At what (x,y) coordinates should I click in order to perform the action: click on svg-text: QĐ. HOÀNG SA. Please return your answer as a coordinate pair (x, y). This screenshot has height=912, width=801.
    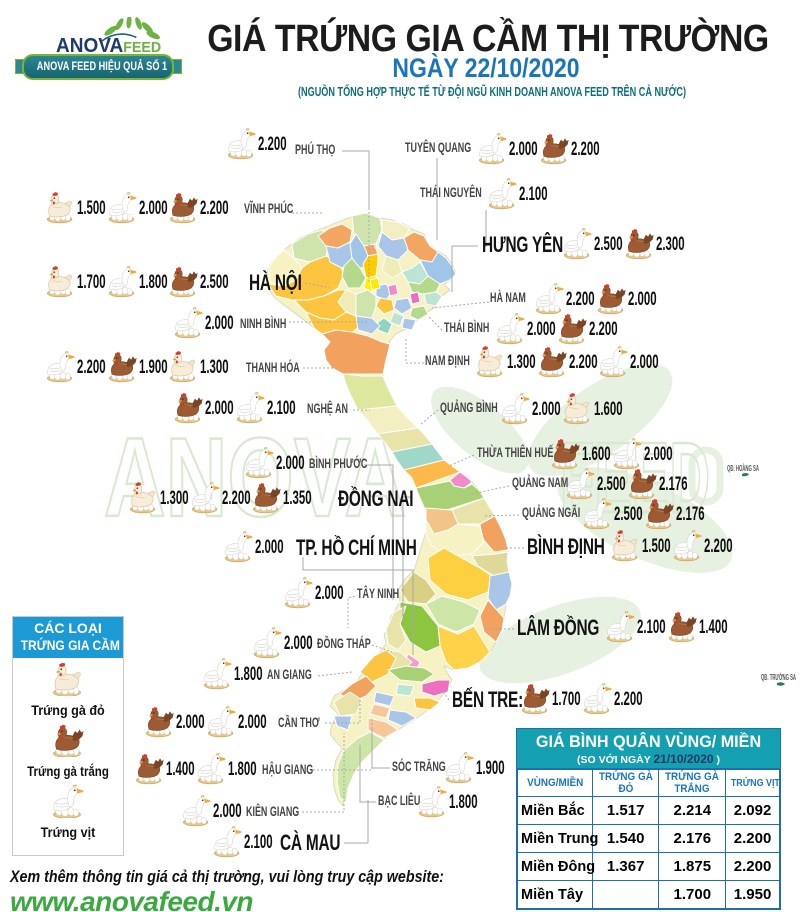
    Looking at the image, I should click on (743, 468).